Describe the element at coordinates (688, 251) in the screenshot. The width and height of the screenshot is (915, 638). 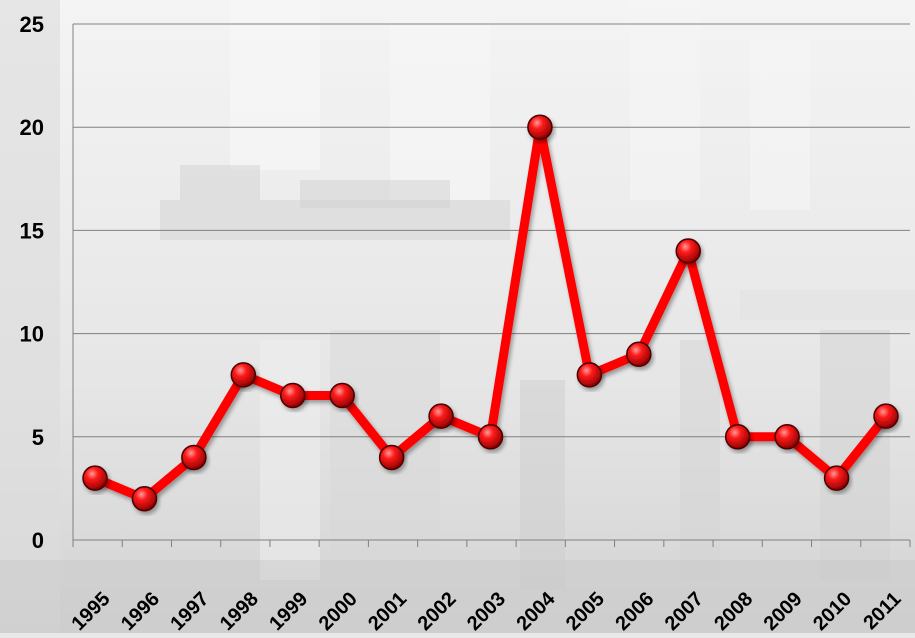
I see `data-point-2007` at that location.